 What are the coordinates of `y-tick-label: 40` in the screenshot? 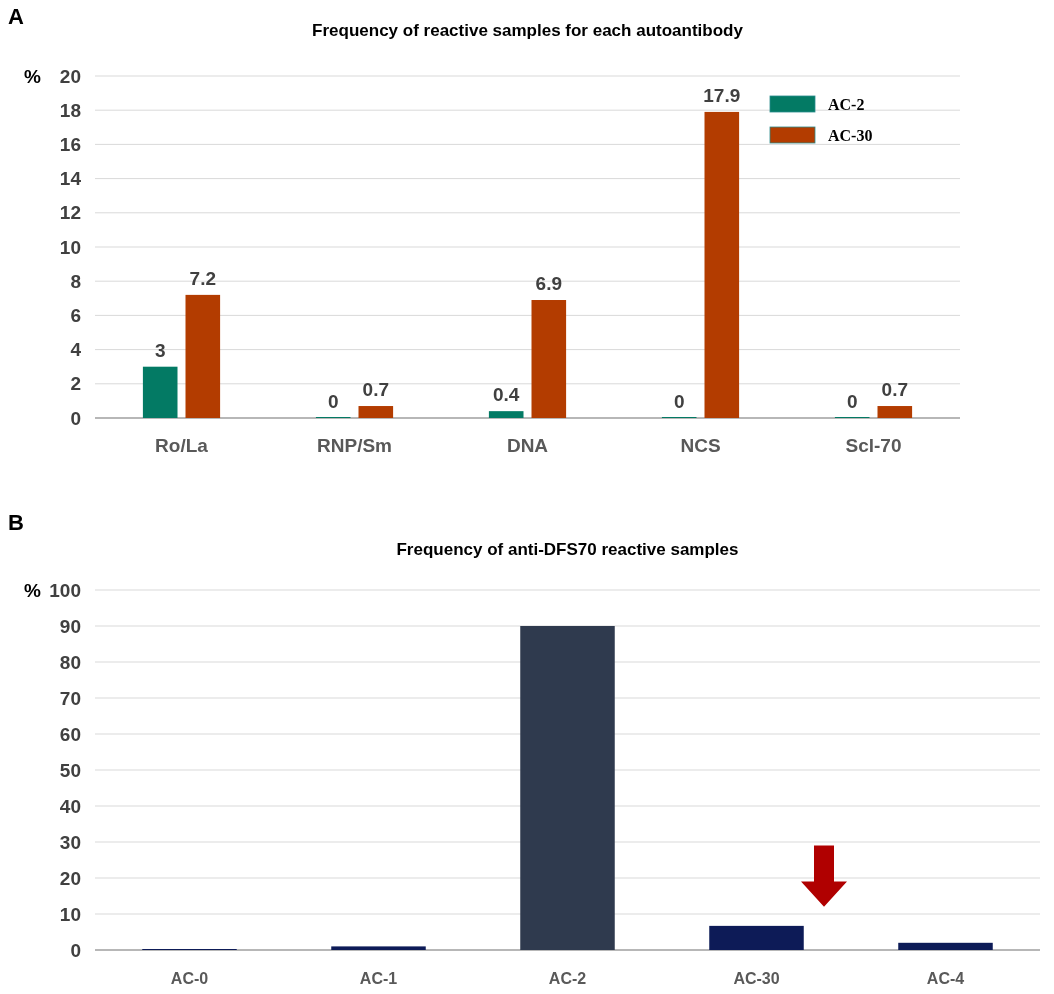 It's located at (70, 806).